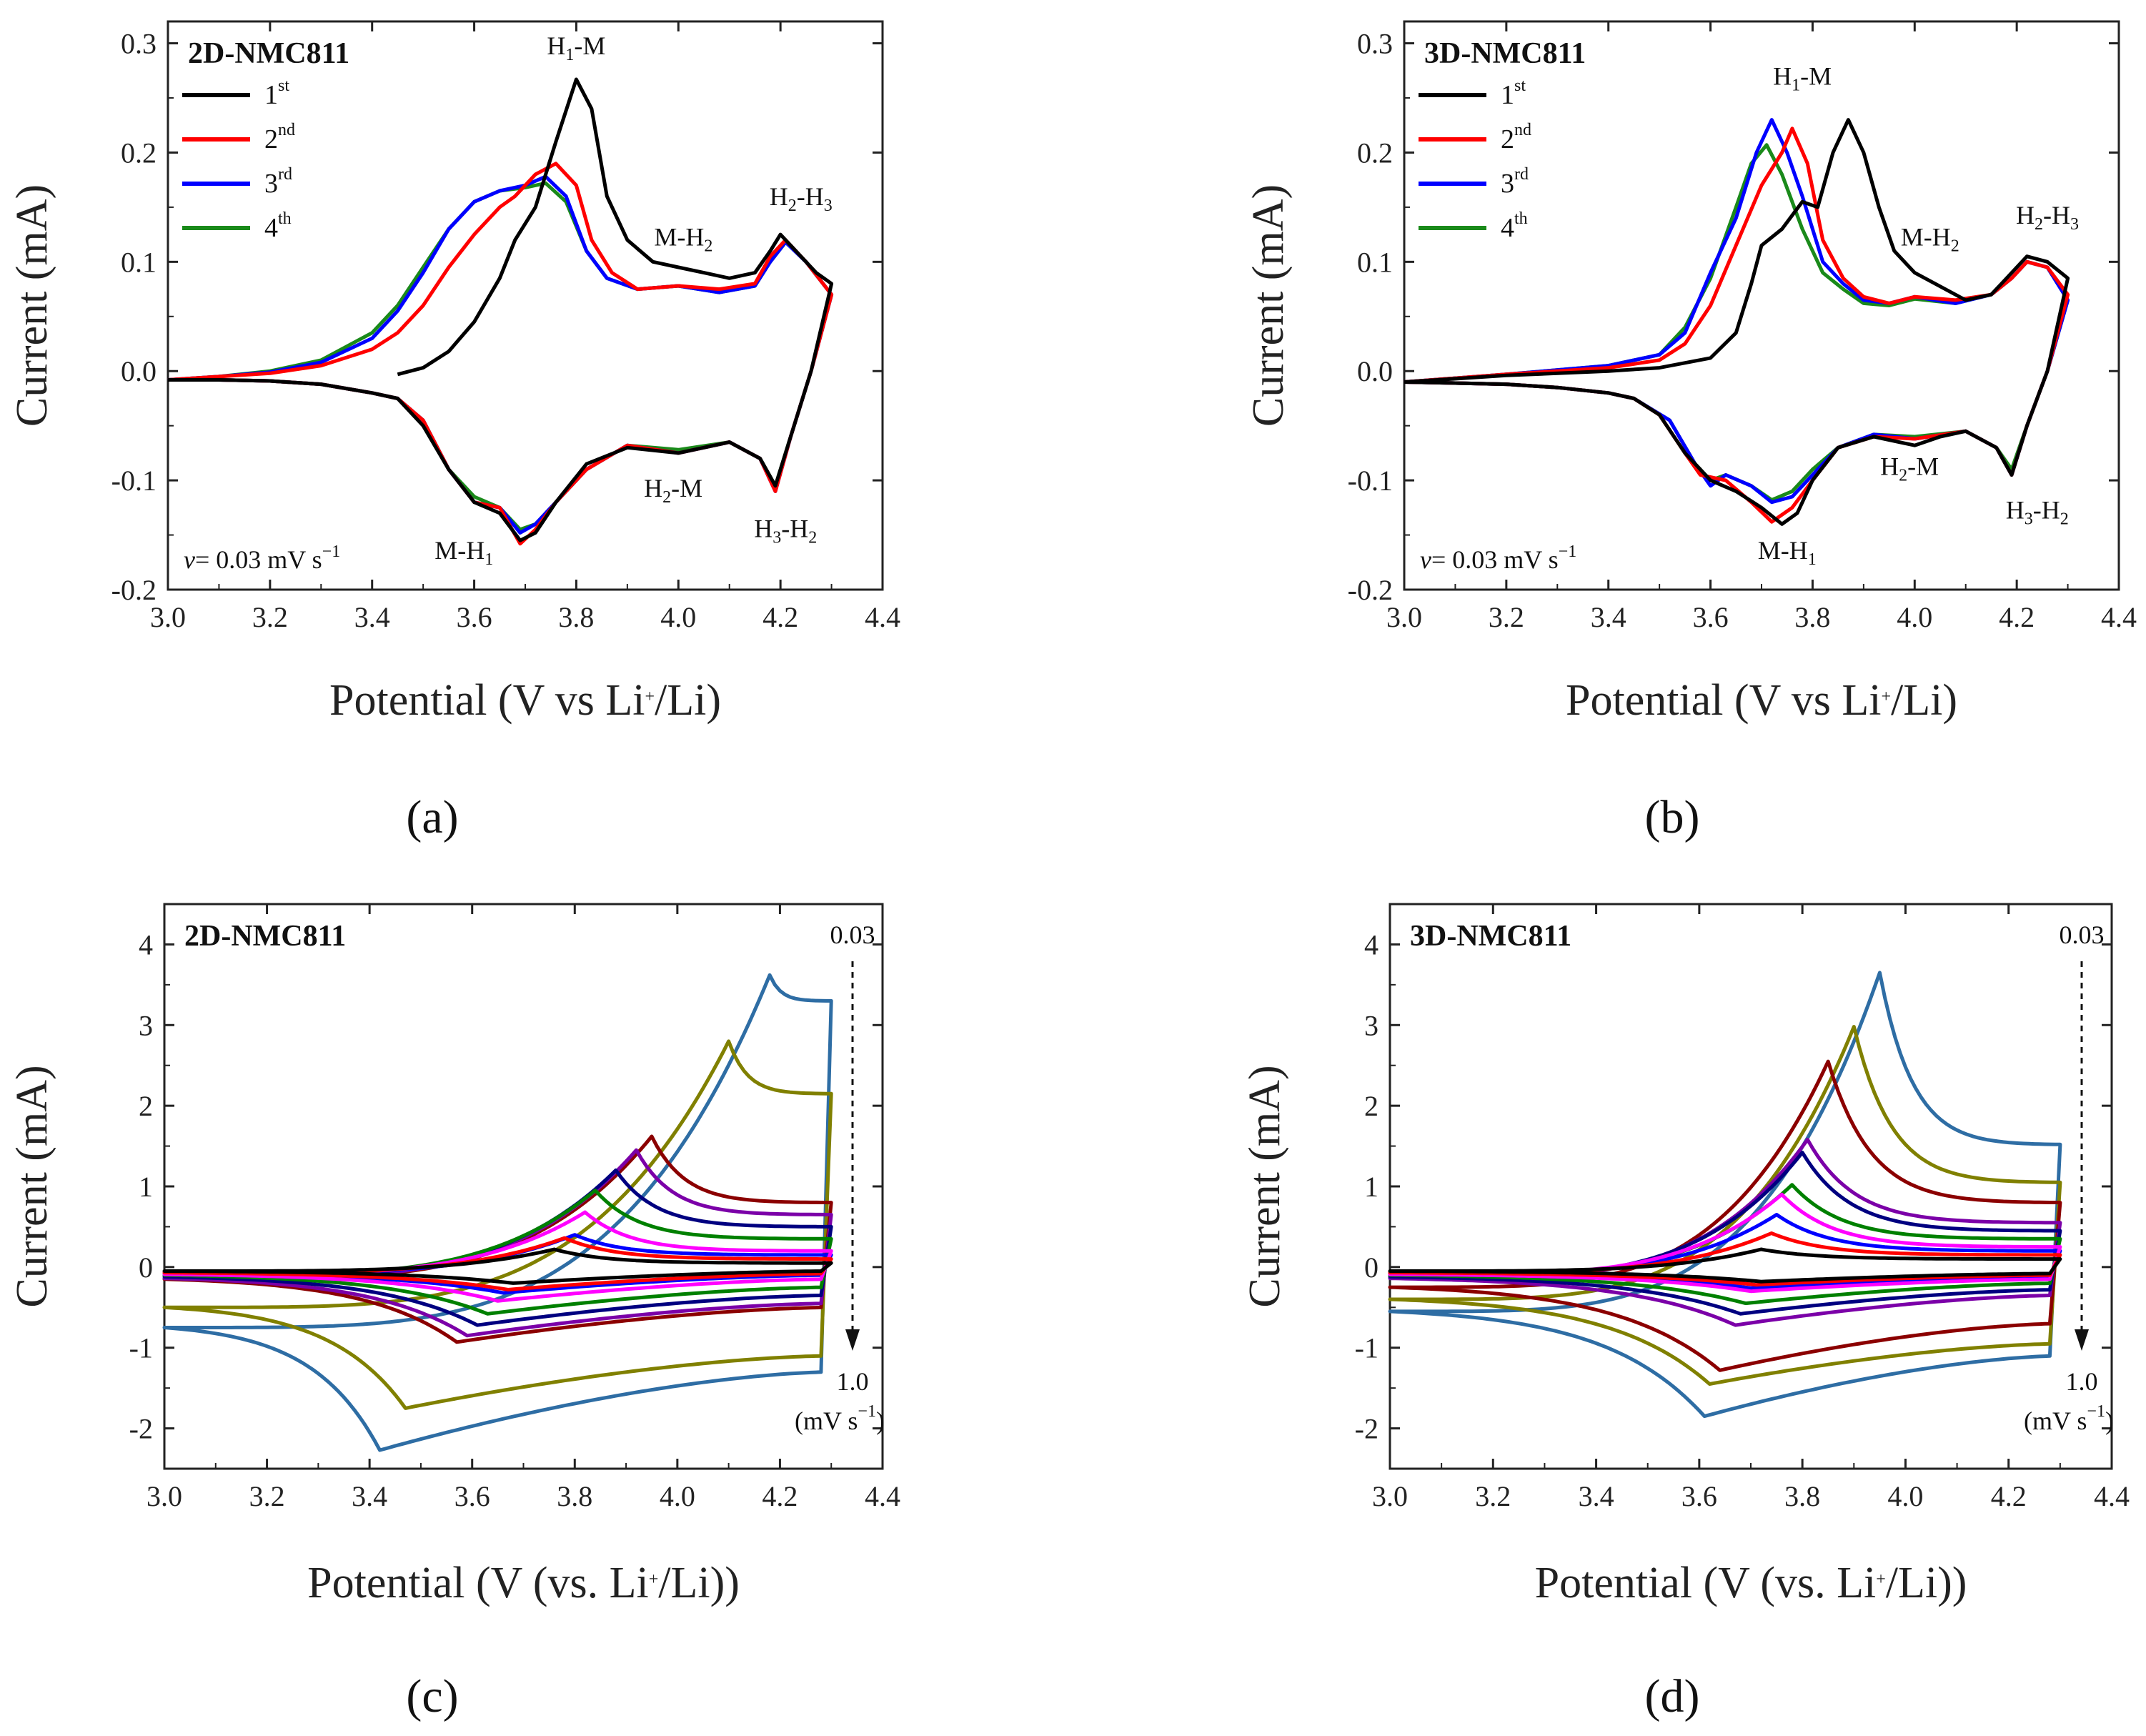 The width and height of the screenshot is (2146, 1736). I want to click on arrow-top-label: 0.03, so click(2082, 935).